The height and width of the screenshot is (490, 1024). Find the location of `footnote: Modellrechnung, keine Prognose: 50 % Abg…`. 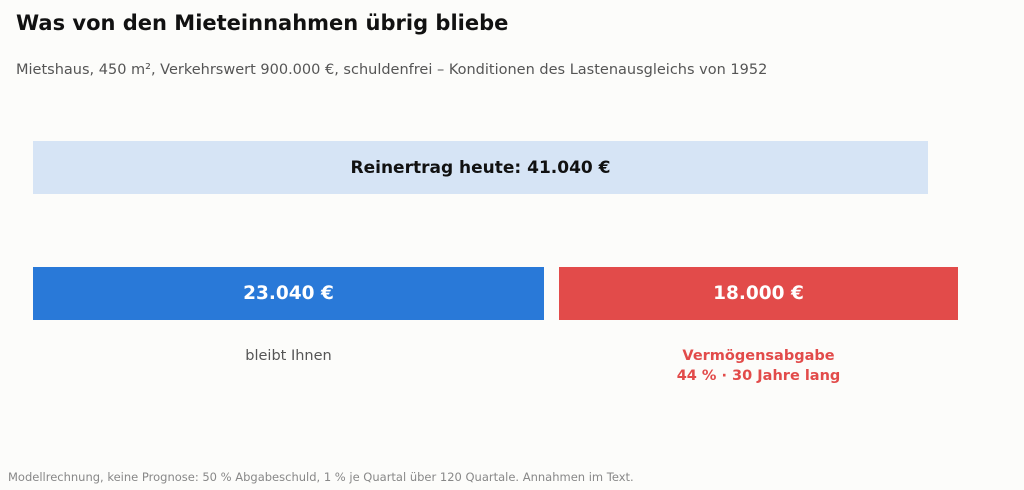

footnote: Modellrechnung, keine Prognose: 50 % Abg… is located at coordinates (321, 477).